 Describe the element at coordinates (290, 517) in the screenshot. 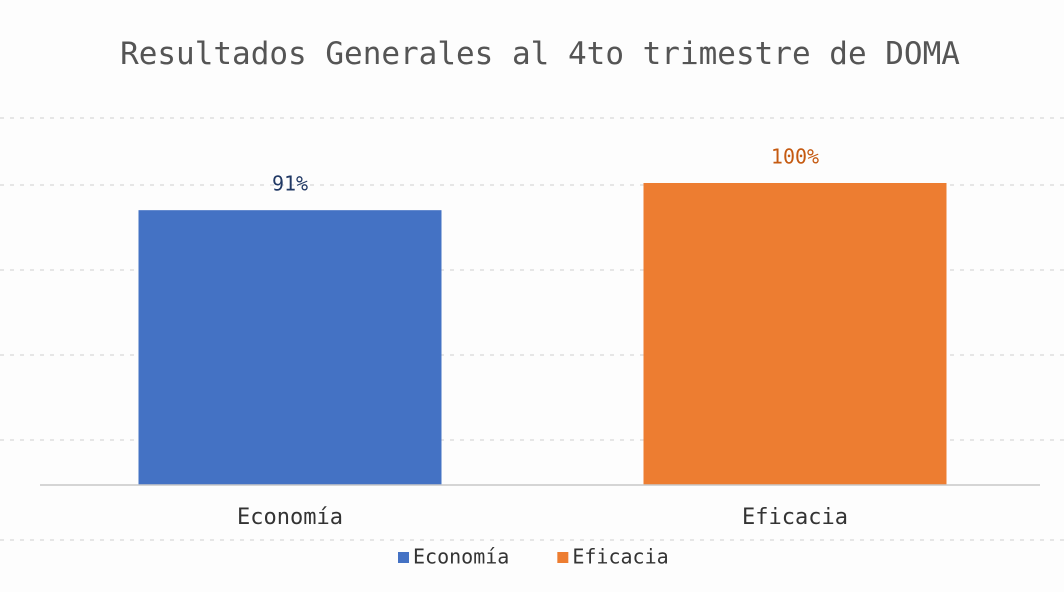

I see `x-tick-label: Economía` at that location.